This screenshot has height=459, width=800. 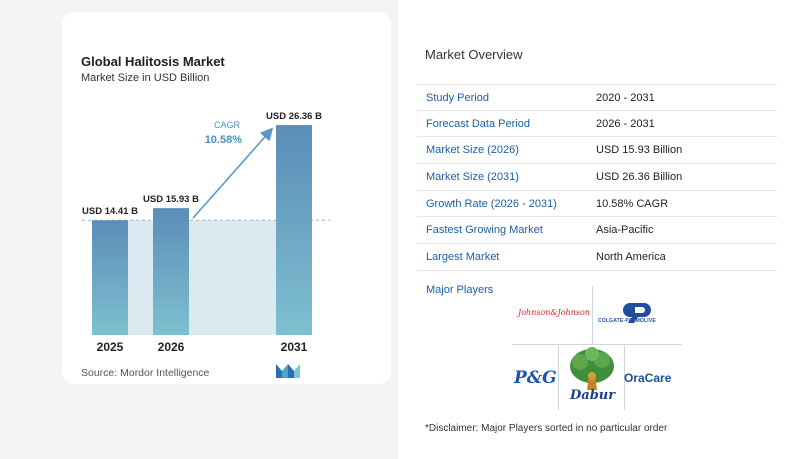 What do you see at coordinates (472, 177) in the screenshot?
I see `overview-label: Market Size (2031)` at bounding box center [472, 177].